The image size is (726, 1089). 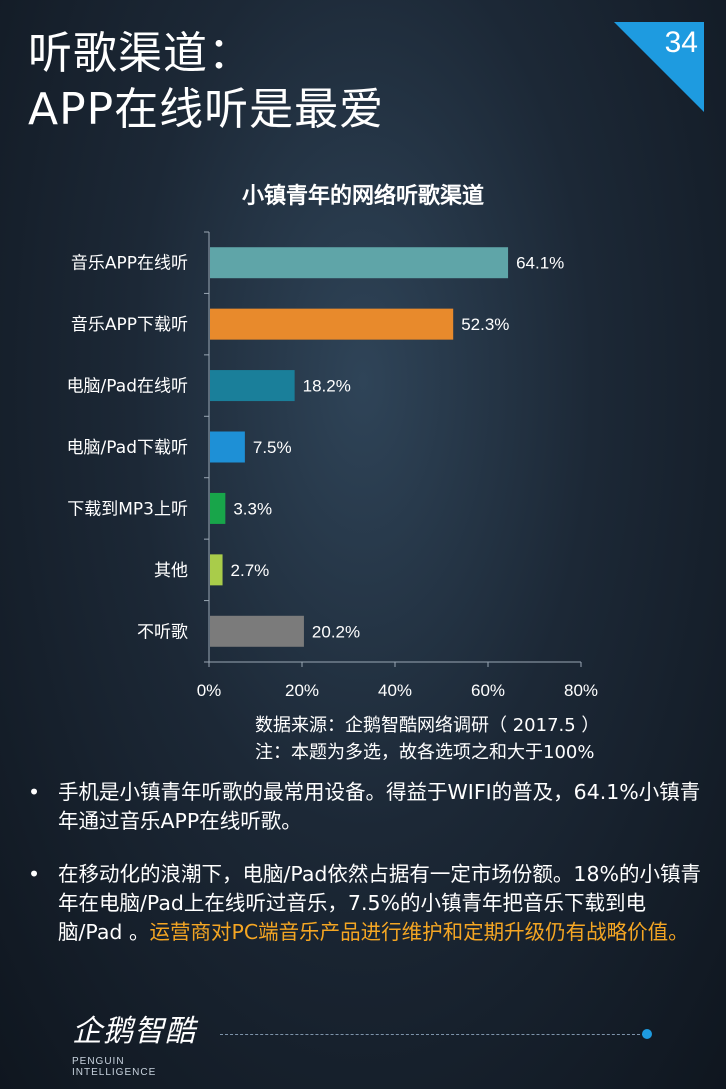 I want to click on x-tick-label: 0%, so click(x=209, y=690).